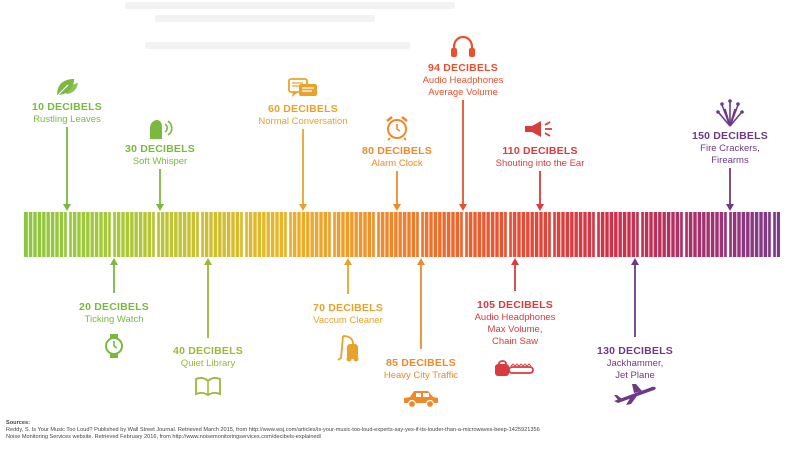 This screenshot has width=800, height=450. Describe the element at coordinates (397, 151) in the screenshot. I see `decibel-value: 80 DECIBELS` at that location.